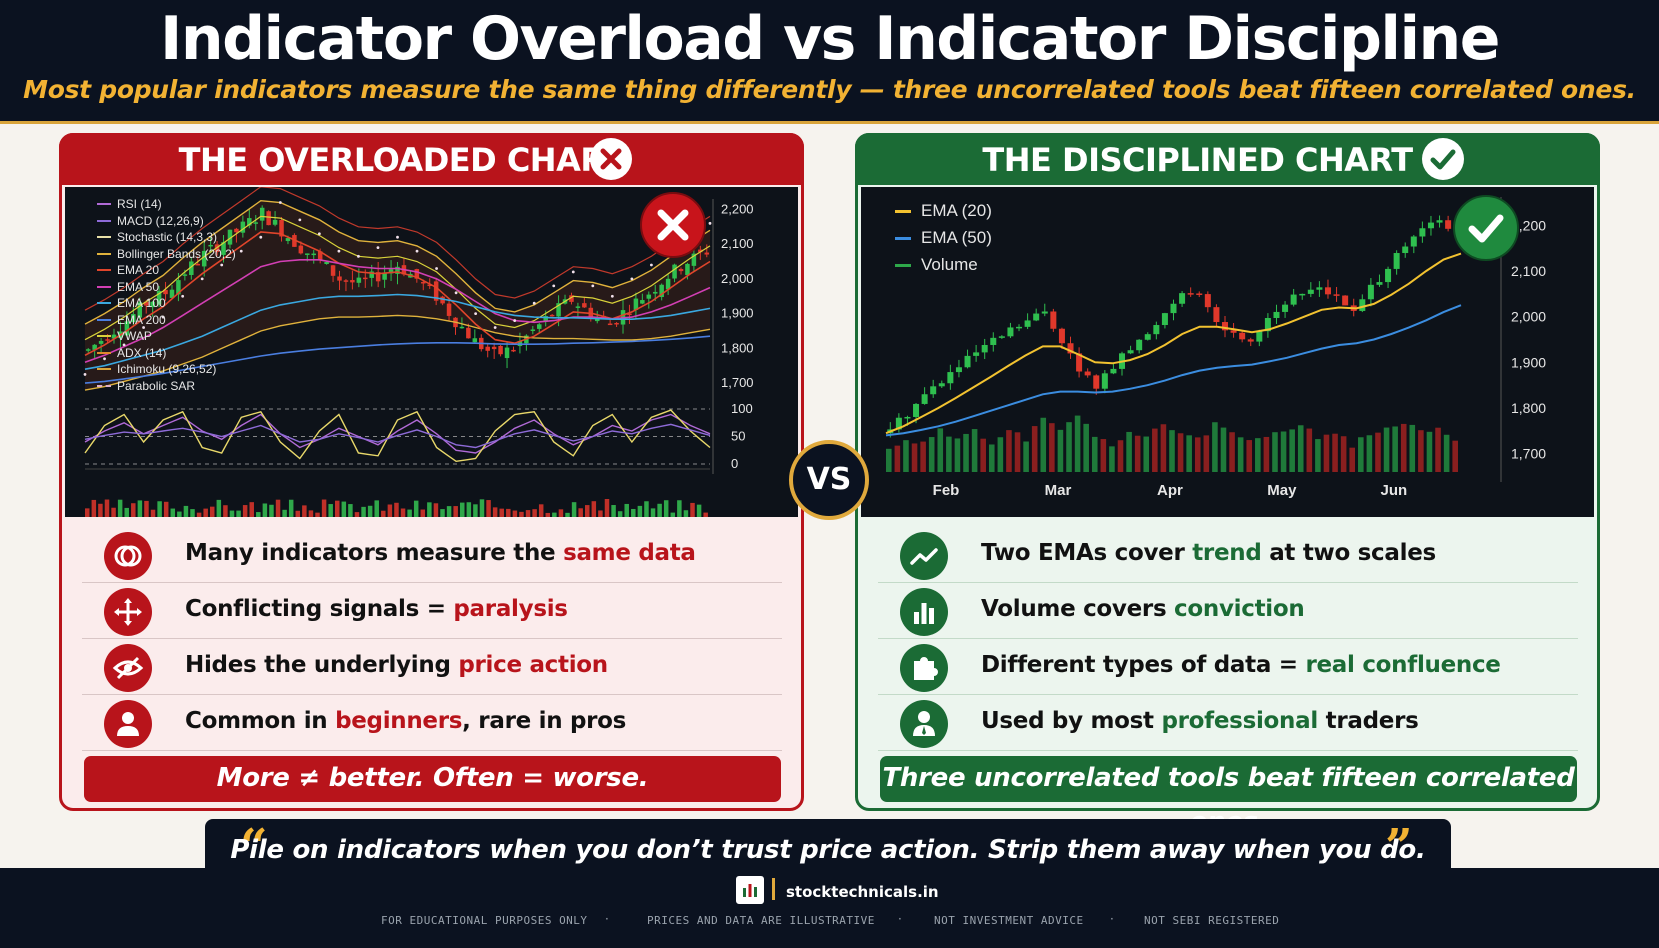 The height and width of the screenshot is (948, 1659). Describe the element at coordinates (750, 890) in the screenshot. I see `logo-icon` at that location.